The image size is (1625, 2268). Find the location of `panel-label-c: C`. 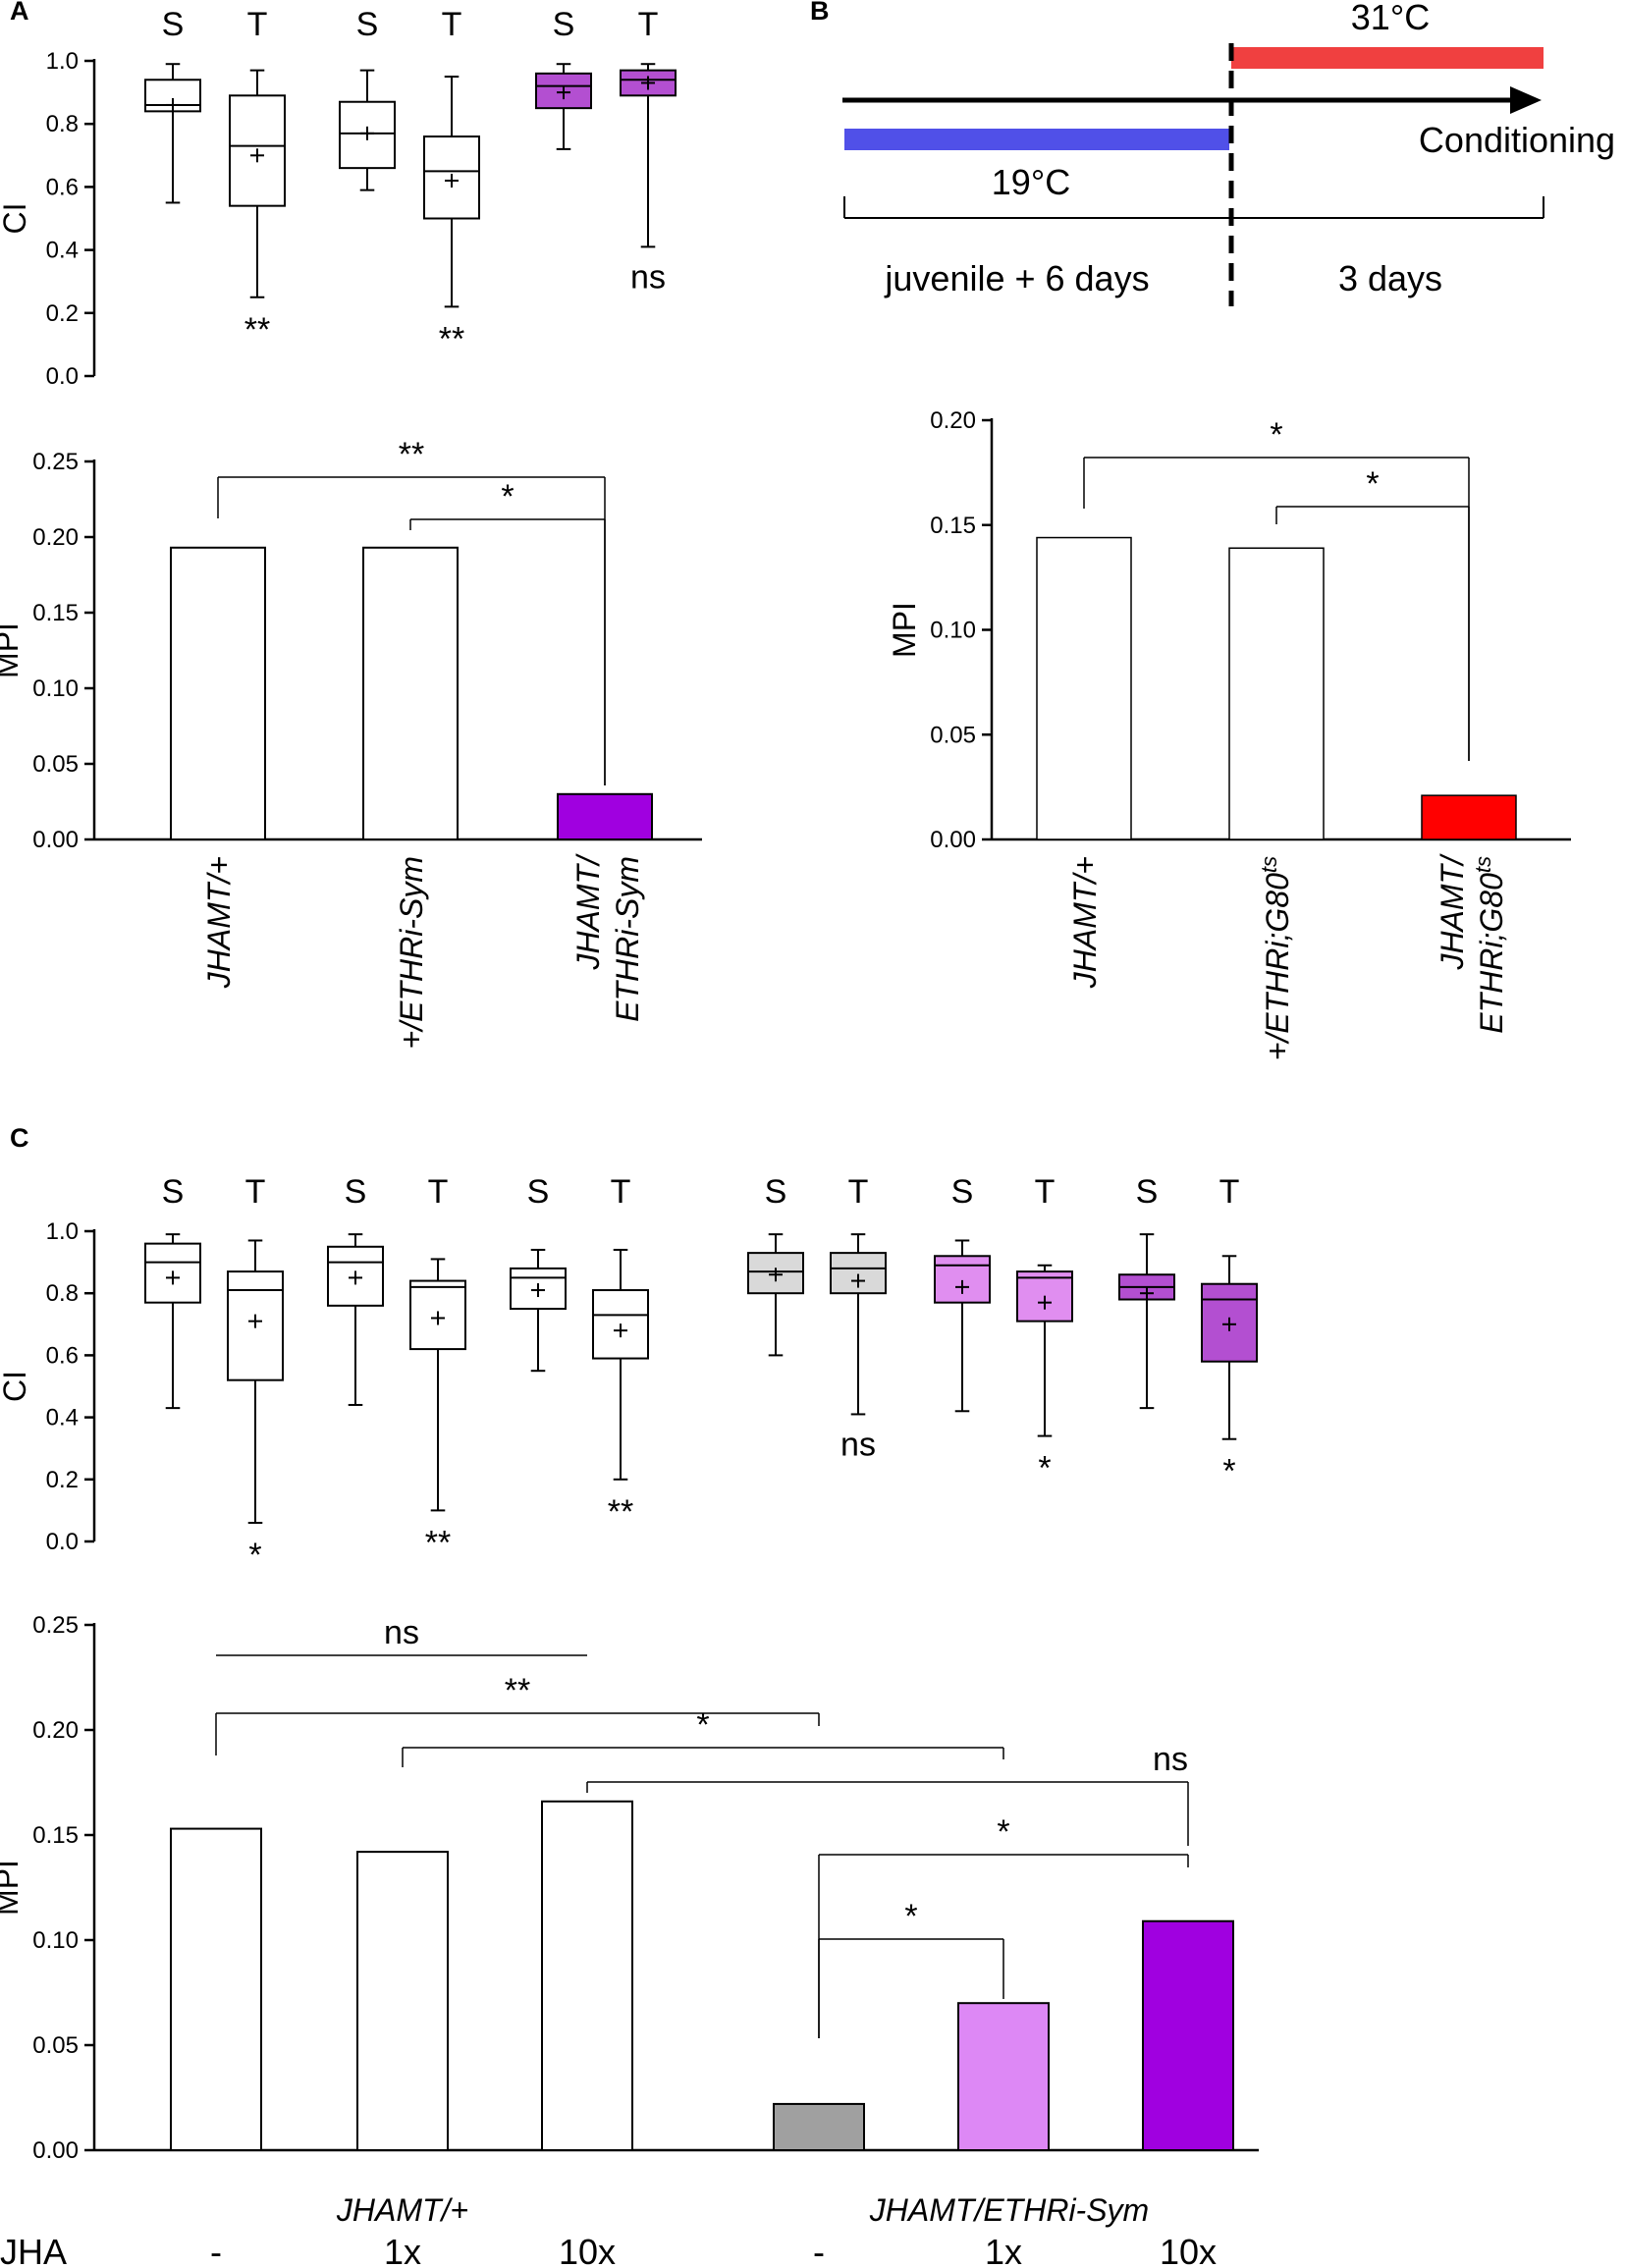

panel-label-c: C is located at coordinates (20, 1138).